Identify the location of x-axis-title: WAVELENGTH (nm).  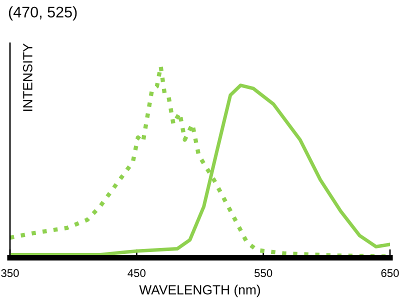
(199, 291).